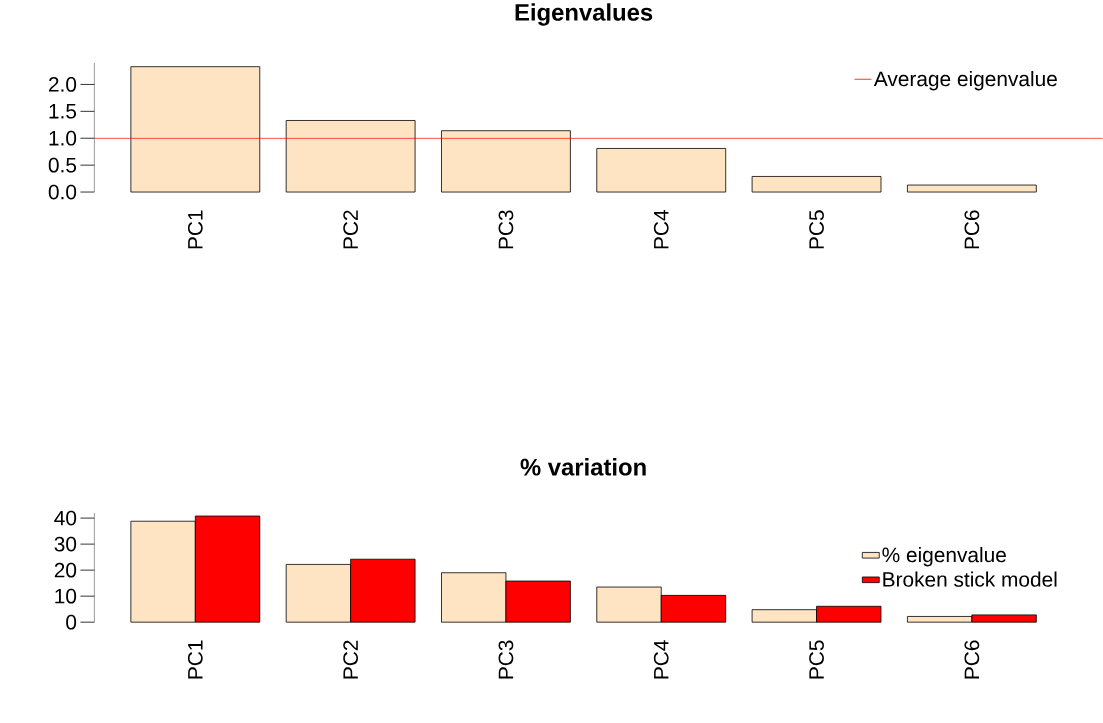 The image size is (1103, 723). I want to click on y-tick-label: 1.0, so click(63, 138).